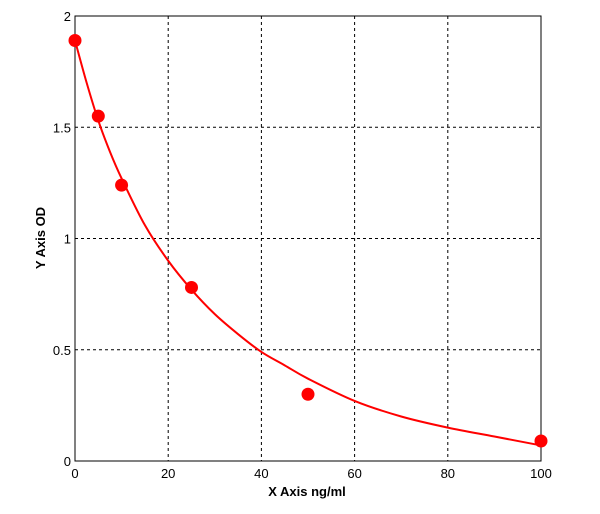 The width and height of the screenshot is (600, 514). I want to click on y-tick-label: 2, so click(67, 16).